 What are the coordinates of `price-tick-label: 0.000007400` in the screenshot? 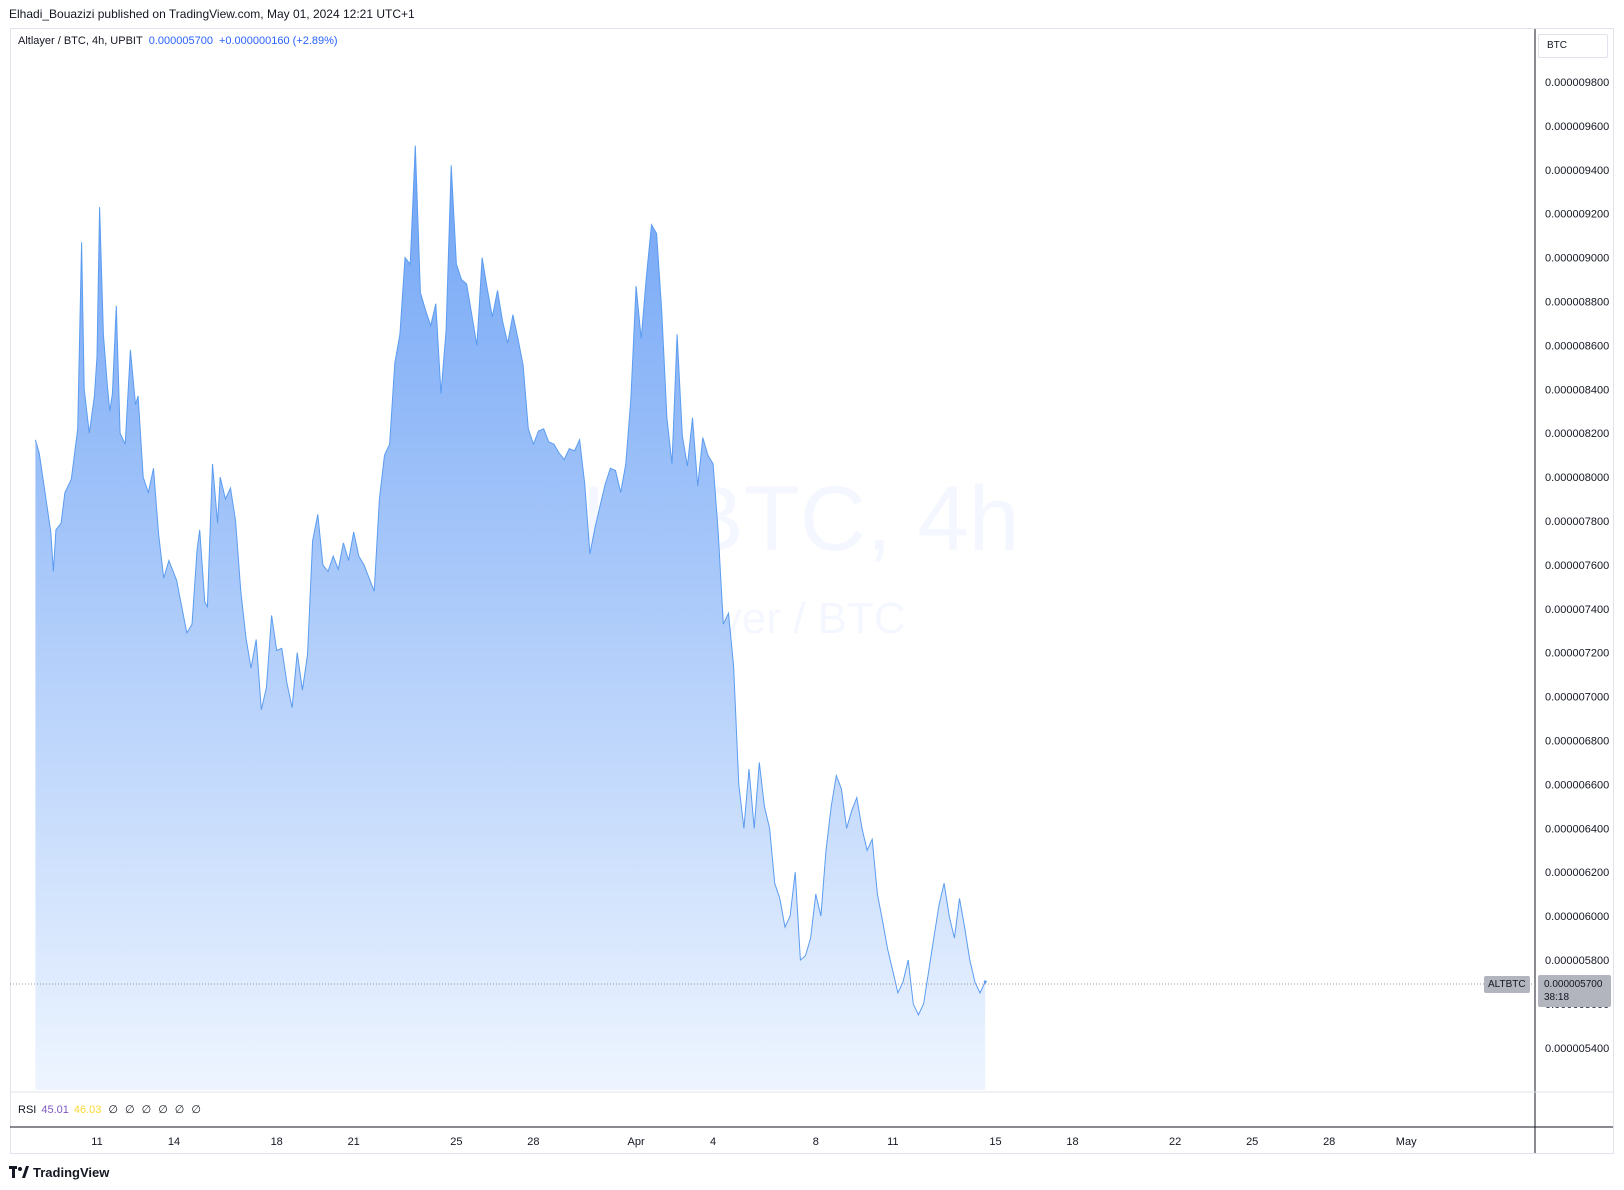 It's located at (1577, 610).